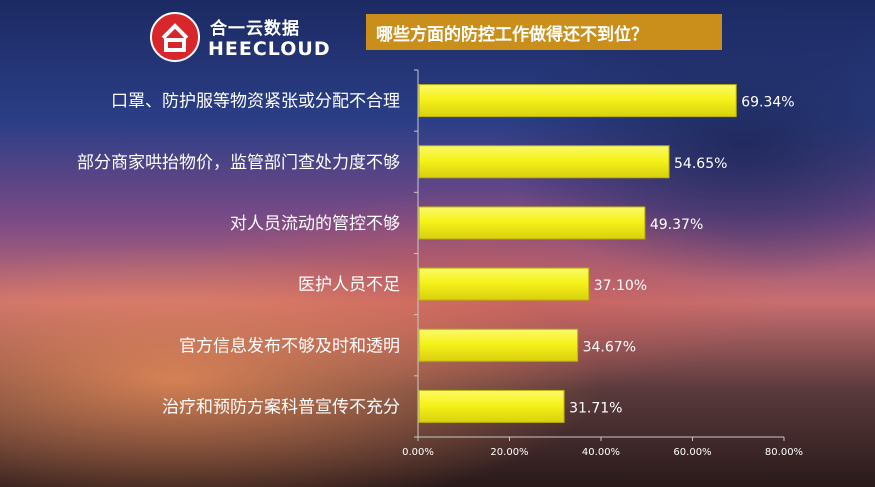 The image size is (875, 487). What do you see at coordinates (544, 32) in the screenshot?
I see `chart-title: 哪些方面的防控工作做得还不到位？` at bounding box center [544, 32].